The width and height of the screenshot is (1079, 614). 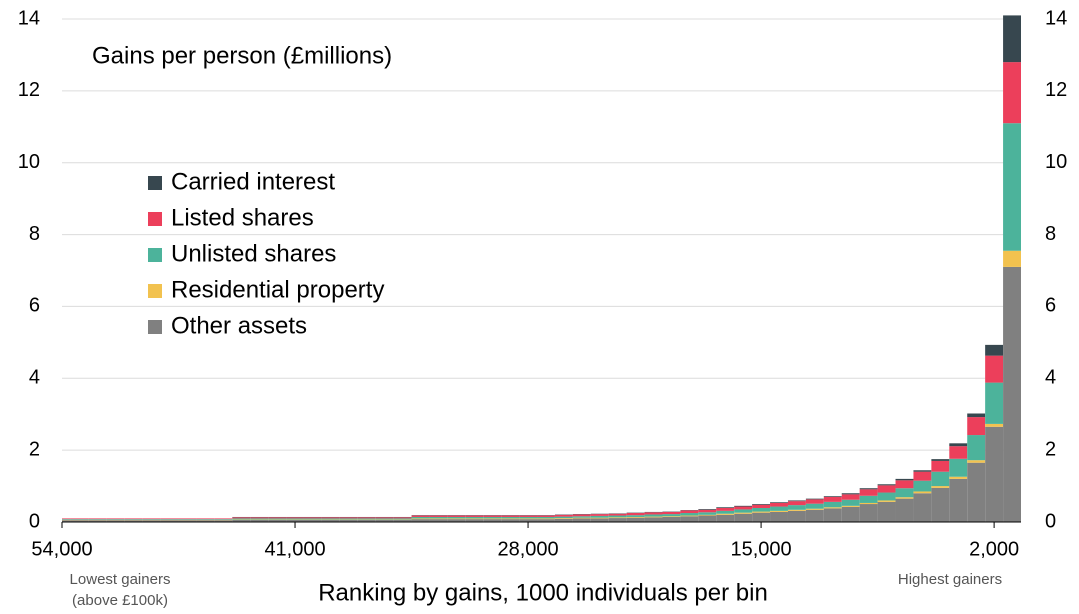 What do you see at coordinates (34, 521) in the screenshot?
I see `y-tick-label: 0` at bounding box center [34, 521].